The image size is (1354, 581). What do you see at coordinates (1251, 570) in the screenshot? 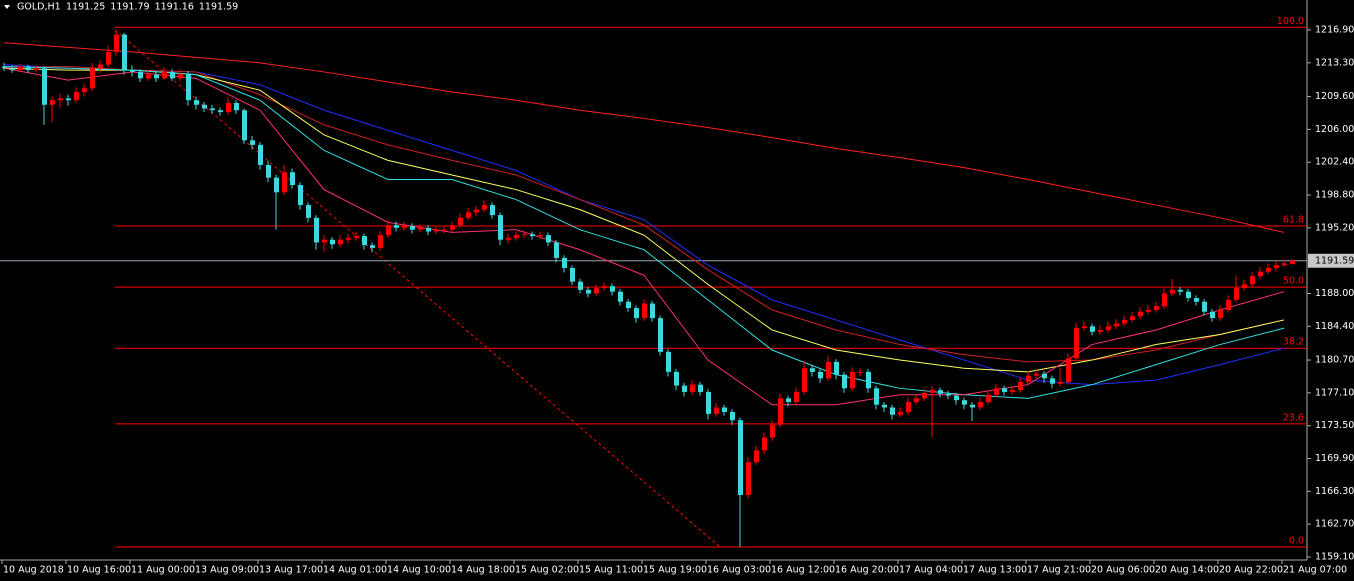
I see `x-tick-label: 20 Aug 22:00` at bounding box center [1251, 570].